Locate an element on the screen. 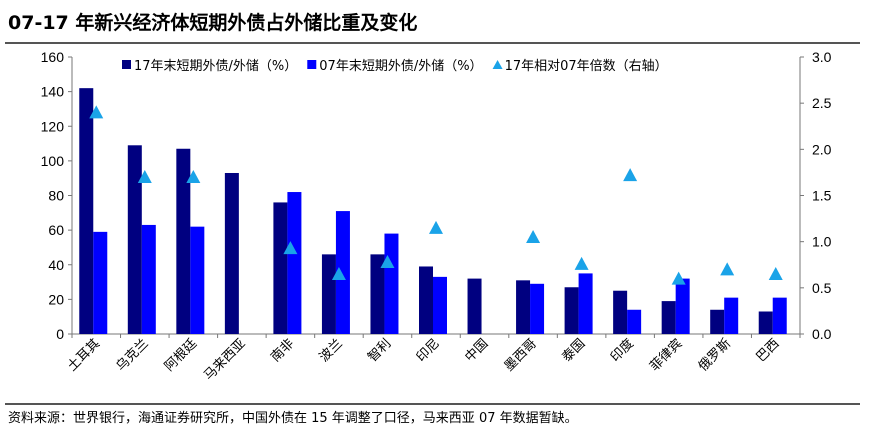 The image size is (869, 433). x-tick-label: 俄罗斯 is located at coordinates (715, 355).